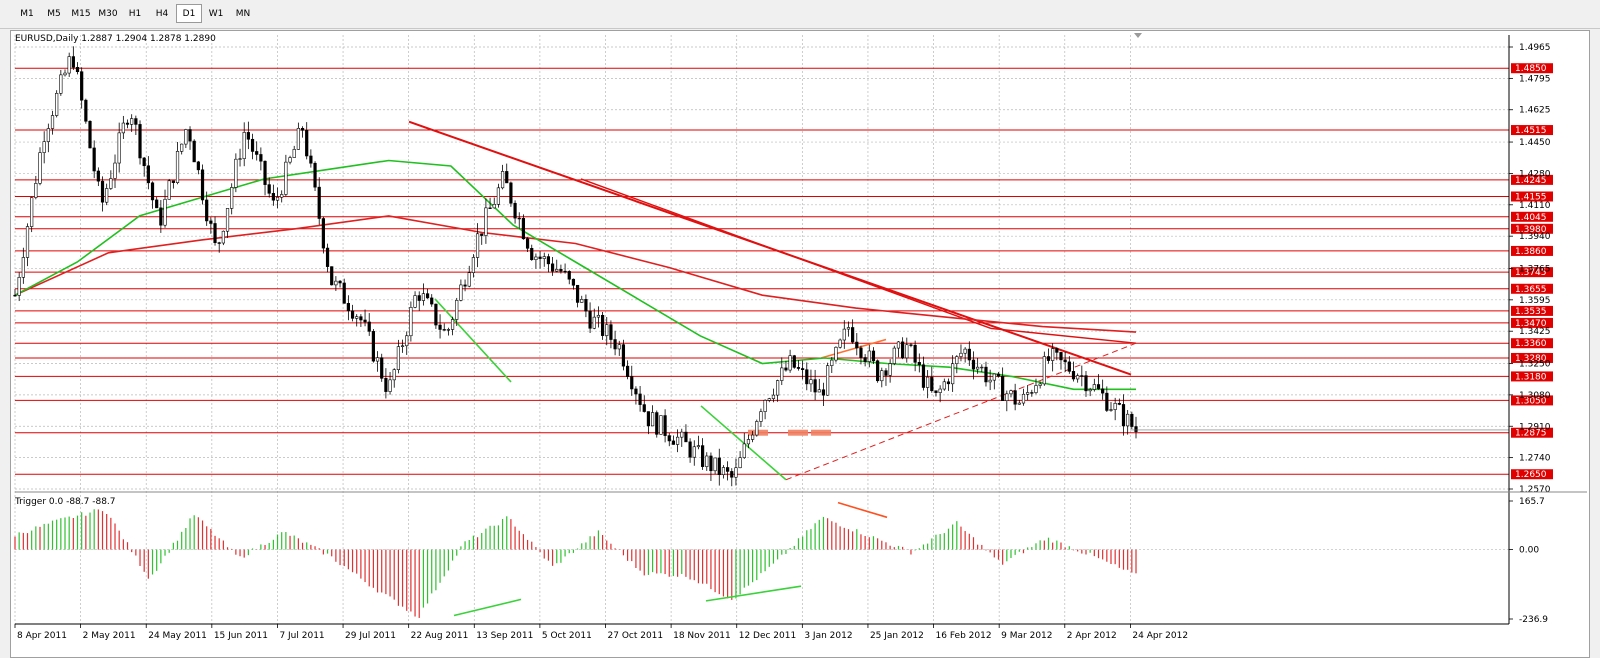 This screenshot has width=1600, height=658. Describe the element at coordinates (162, 14) in the screenshot. I see `timeframe-h4-button: H4` at that location.